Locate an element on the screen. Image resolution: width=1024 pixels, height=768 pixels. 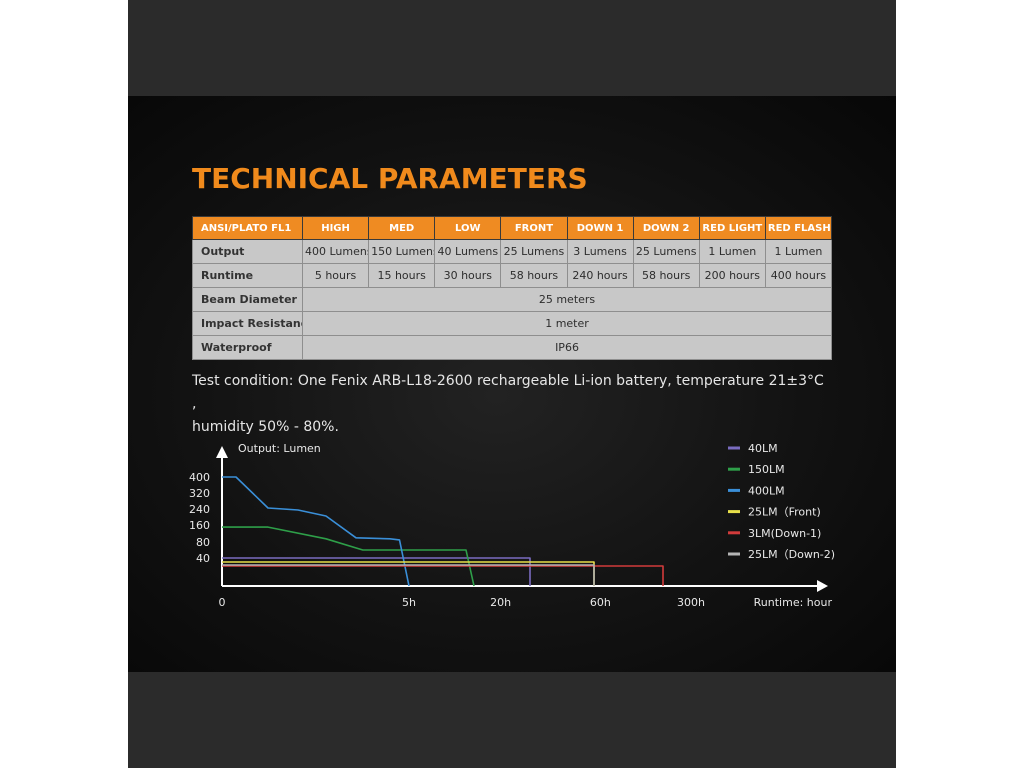
y-tick-label: 40 is located at coordinates (203, 558).